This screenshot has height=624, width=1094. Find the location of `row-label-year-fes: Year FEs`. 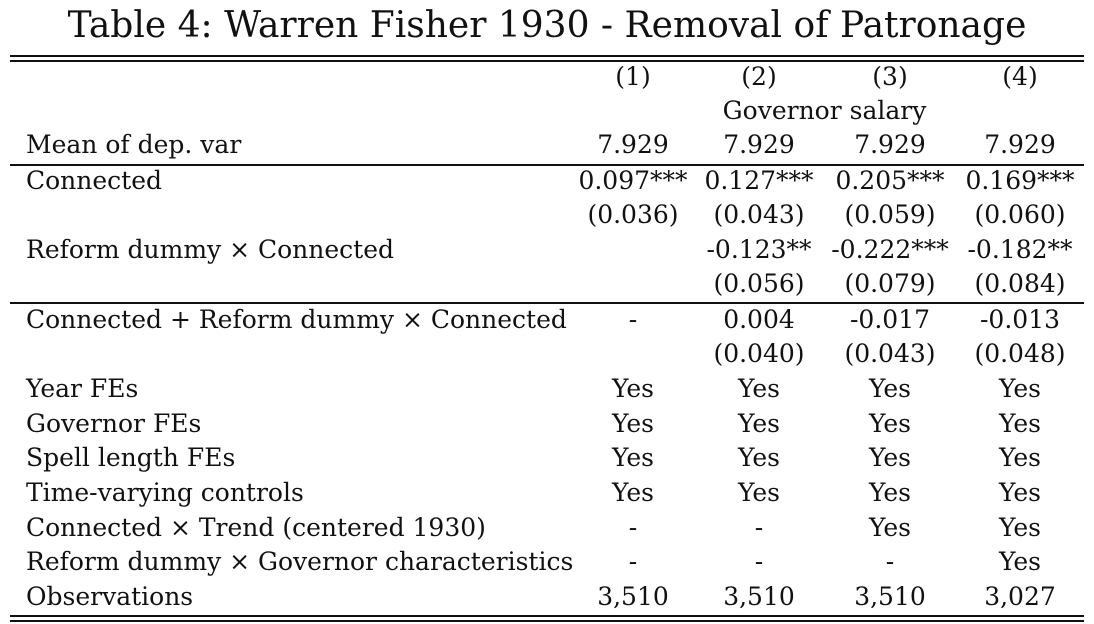

row-label-year-fes: Year FEs is located at coordinates (82, 388).